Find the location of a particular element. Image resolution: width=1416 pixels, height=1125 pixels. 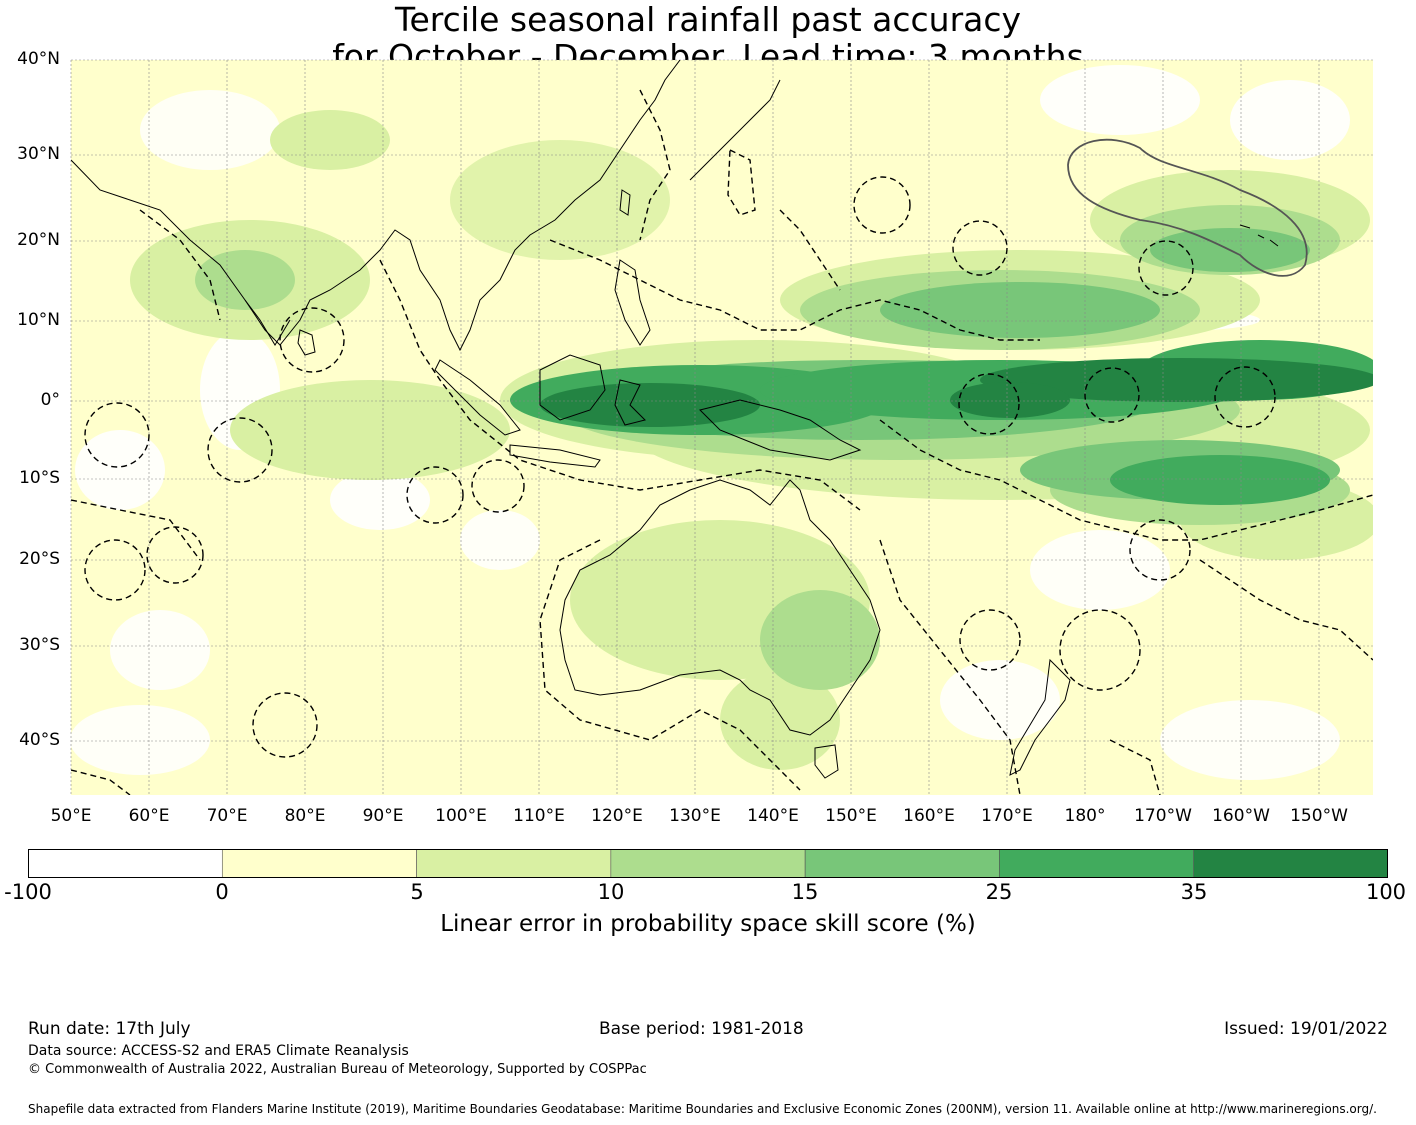

lon-label-170w: 170°W is located at coordinates (1163, 816).